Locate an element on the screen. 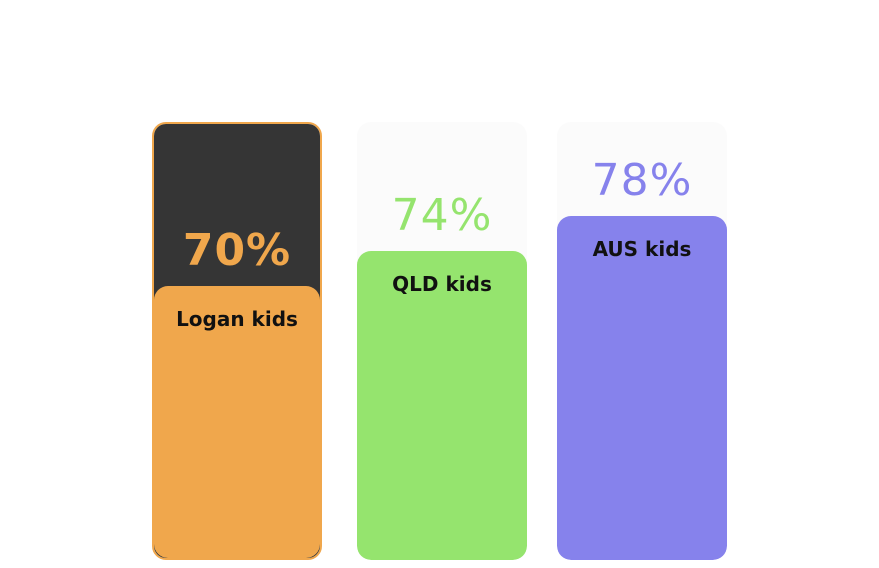 The width and height of the screenshot is (879, 568). bar-aus-kids is located at coordinates (642, 388).